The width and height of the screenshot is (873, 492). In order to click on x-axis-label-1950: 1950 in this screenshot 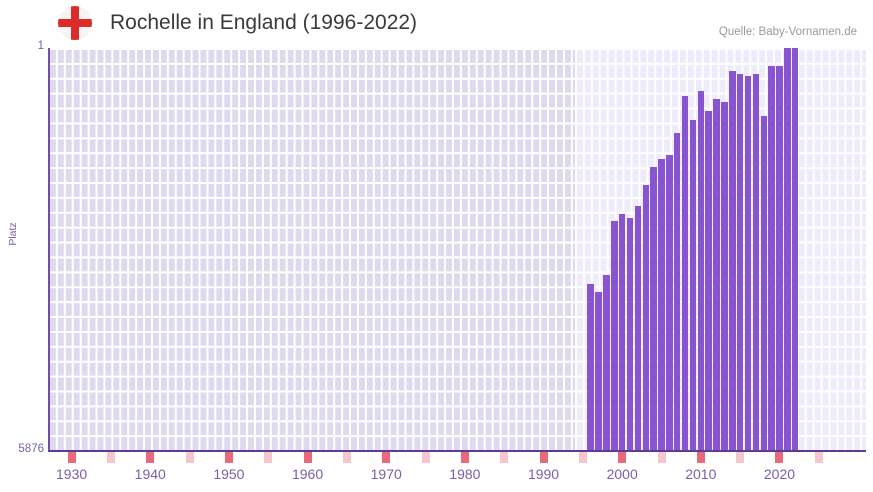, I will do `click(229, 474)`.